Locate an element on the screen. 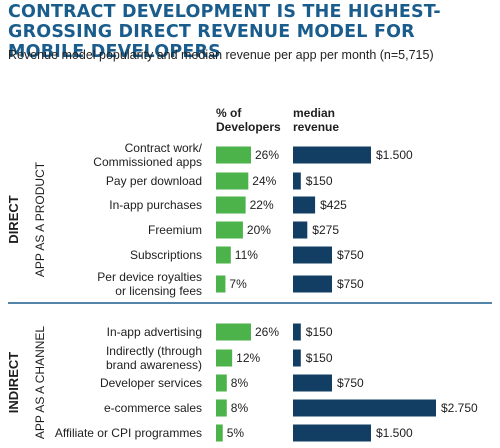 This screenshot has width=500, height=448. category-label: Pay per download is located at coordinates (154, 181).